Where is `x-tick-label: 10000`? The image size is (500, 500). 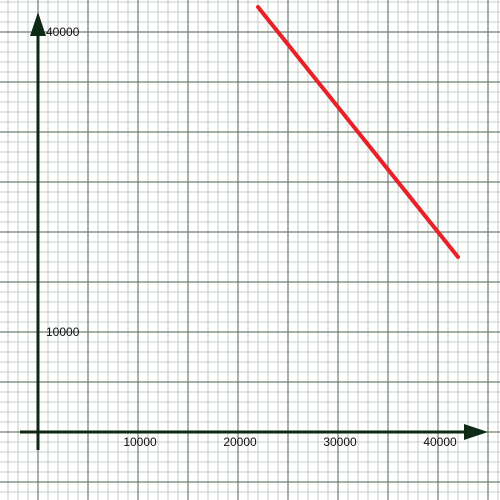 x-tick-label: 10000 is located at coordinates (140, 442).